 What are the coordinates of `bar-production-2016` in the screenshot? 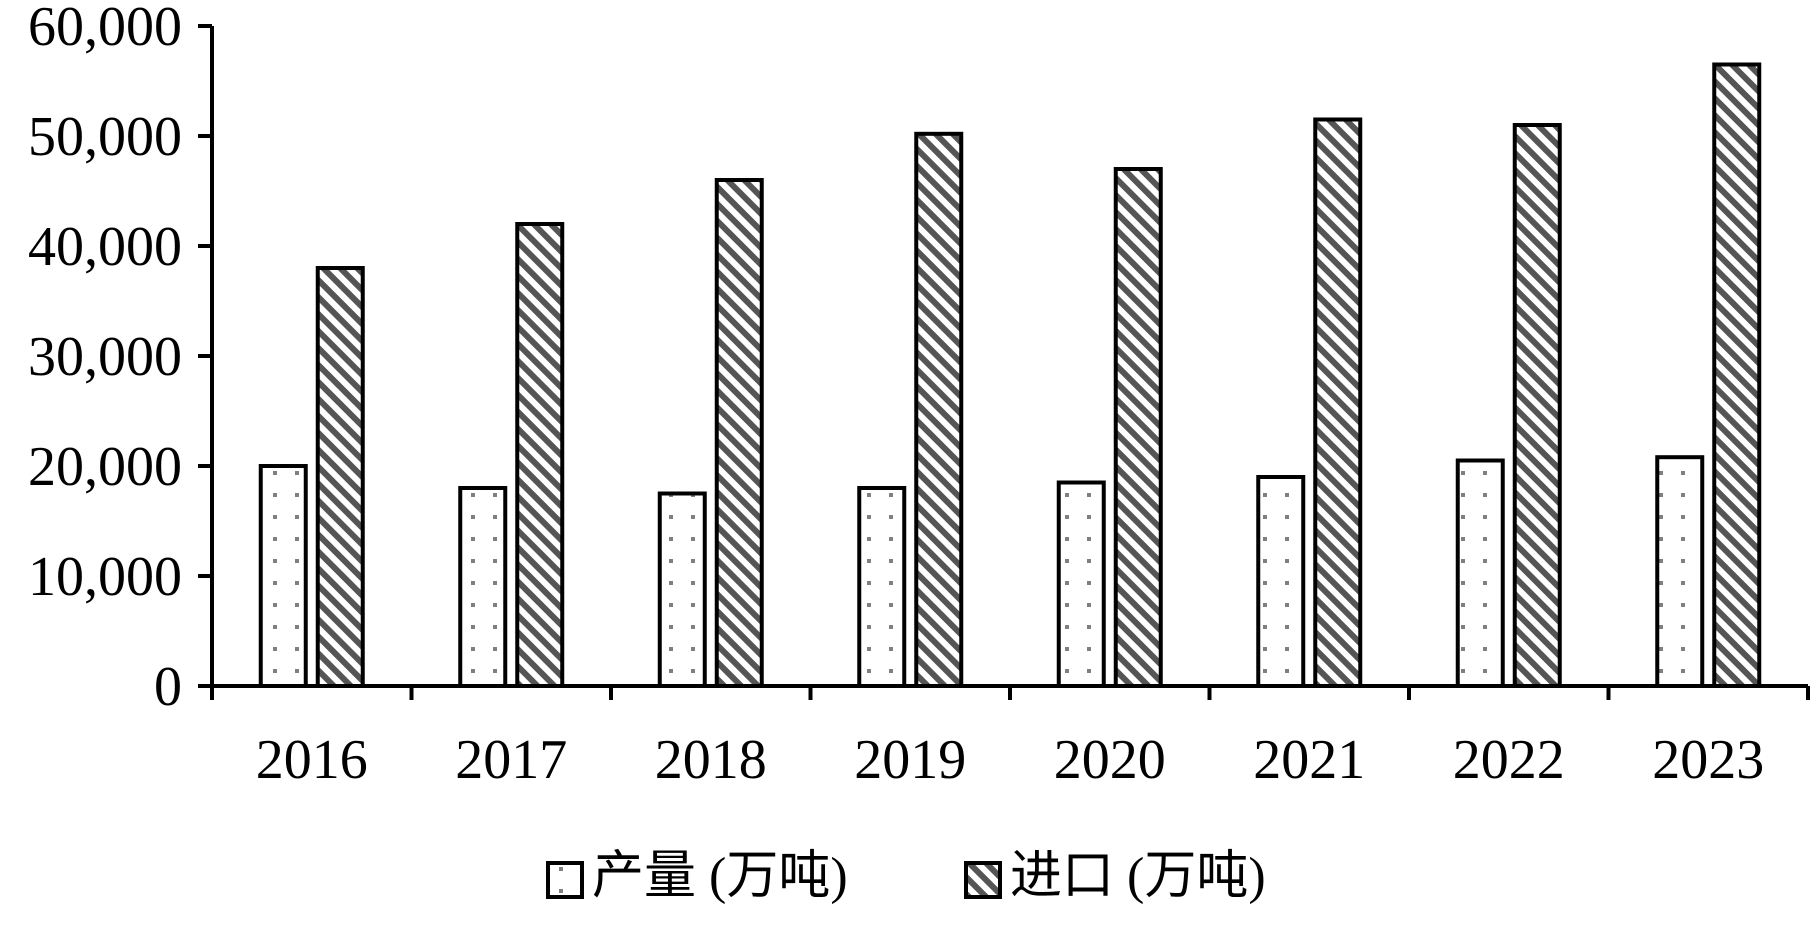 It's located at (283, 576).